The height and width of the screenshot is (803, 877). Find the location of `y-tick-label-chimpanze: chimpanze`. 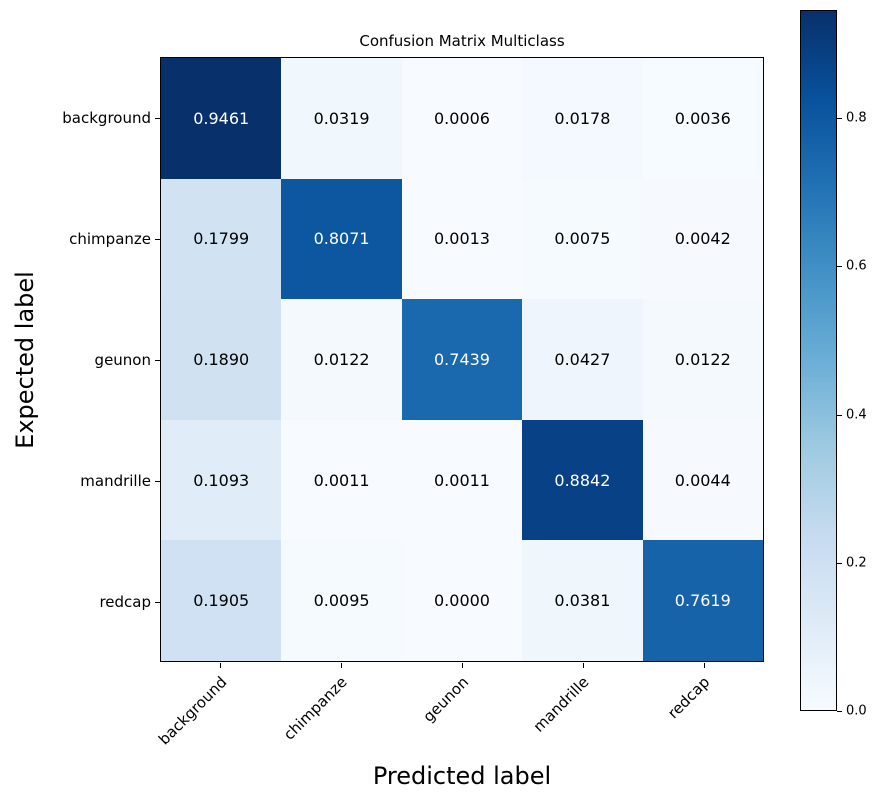

y-tick-label-chimpanze: chimpanze is located at coordinates (110, 238).